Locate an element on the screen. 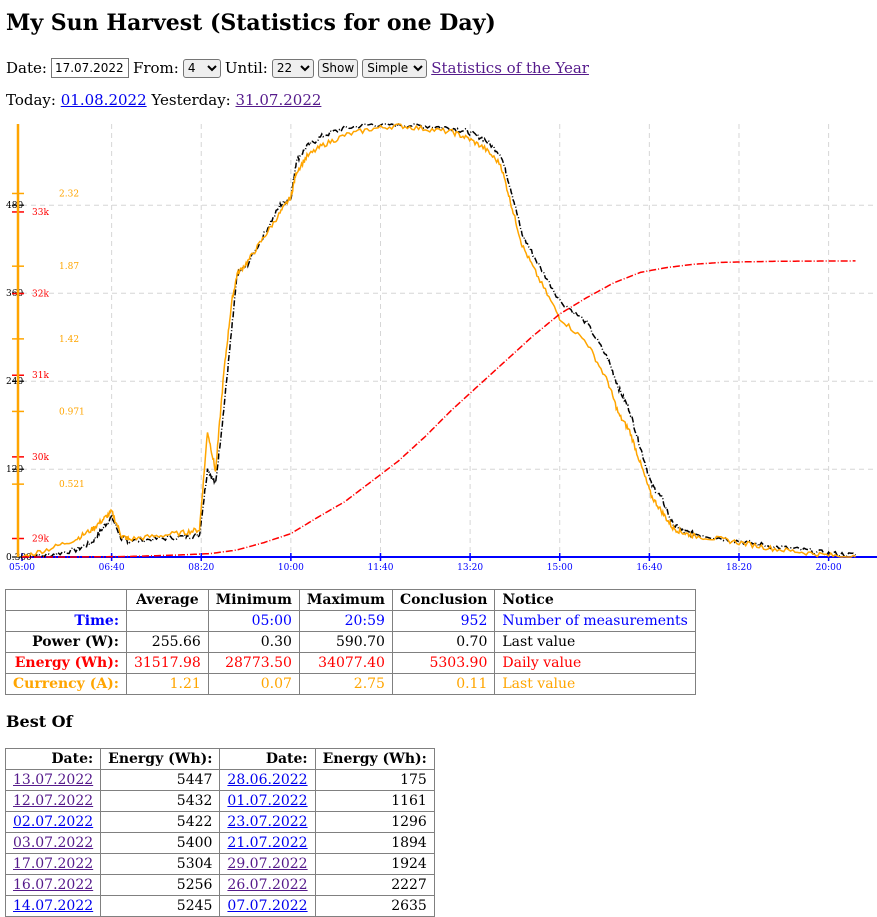 This screenshot has height=917, width=877. until-label: Until: is located at coordinates (246, 68).